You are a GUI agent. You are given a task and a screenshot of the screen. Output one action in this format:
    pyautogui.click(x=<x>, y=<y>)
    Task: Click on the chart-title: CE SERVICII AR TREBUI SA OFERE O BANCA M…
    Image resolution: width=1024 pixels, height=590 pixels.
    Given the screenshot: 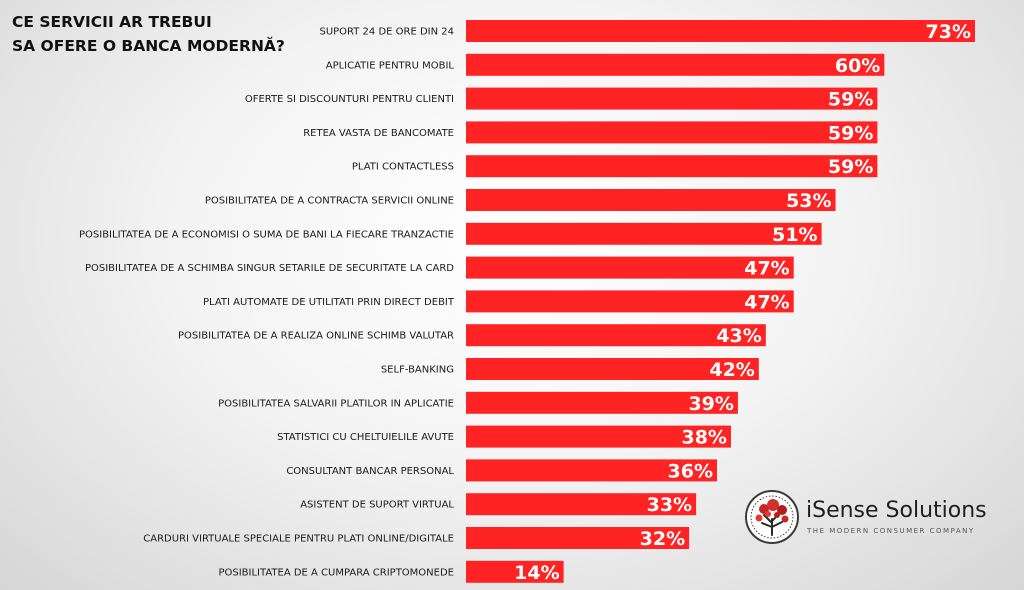 What is the action you would take?
    pyautogui.click(x=148, y=34)
    